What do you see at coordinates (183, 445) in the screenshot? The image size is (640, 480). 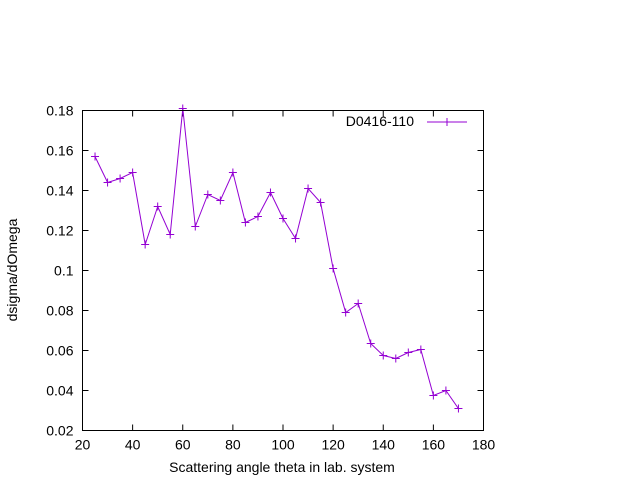 I see `x-tick-label: 60` at bounding box center [183, 445].